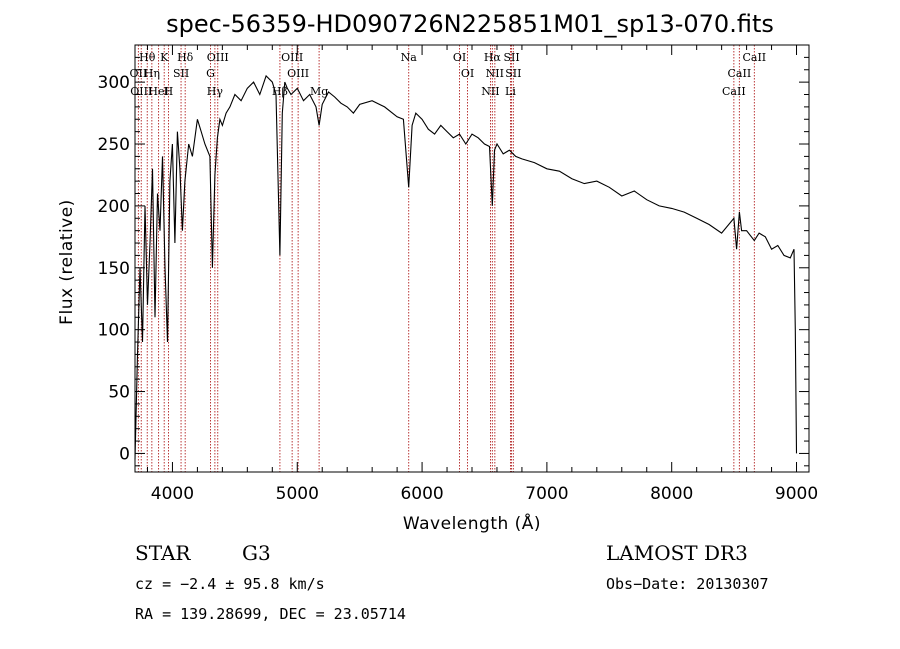  I want to click on line-label: HeI, so click(158, 91).